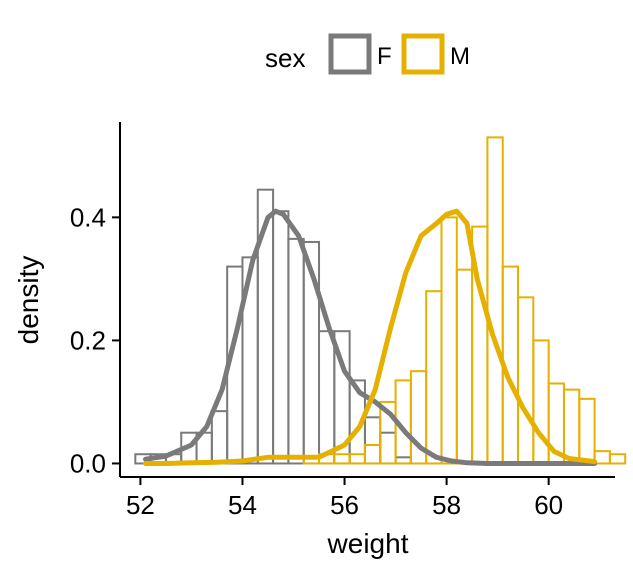 This screenshot has height=576, width=633. What do you see at coordinates (350, 54) in the screenshot?
I see `legend-key-f` at bounding box center [350, 54].